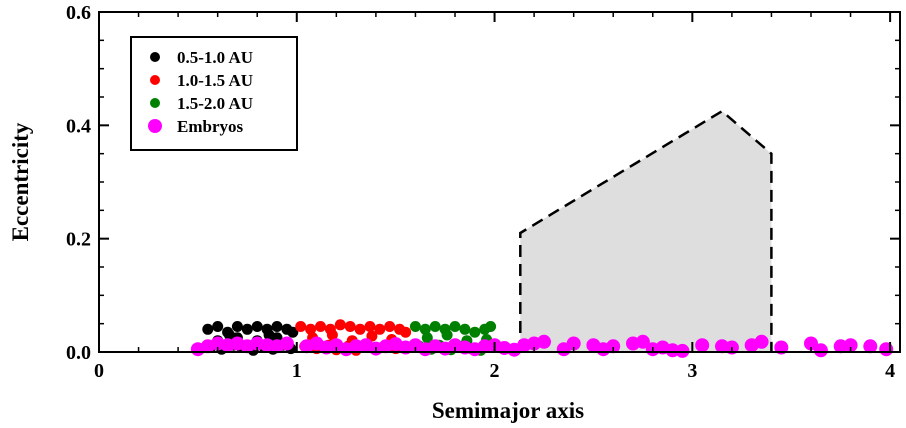 The width and height of the screenshot is (906, 428). Describe the element at coordinates (495, 371) in the screenshot. I see `x-tick-label: 2` at that location.